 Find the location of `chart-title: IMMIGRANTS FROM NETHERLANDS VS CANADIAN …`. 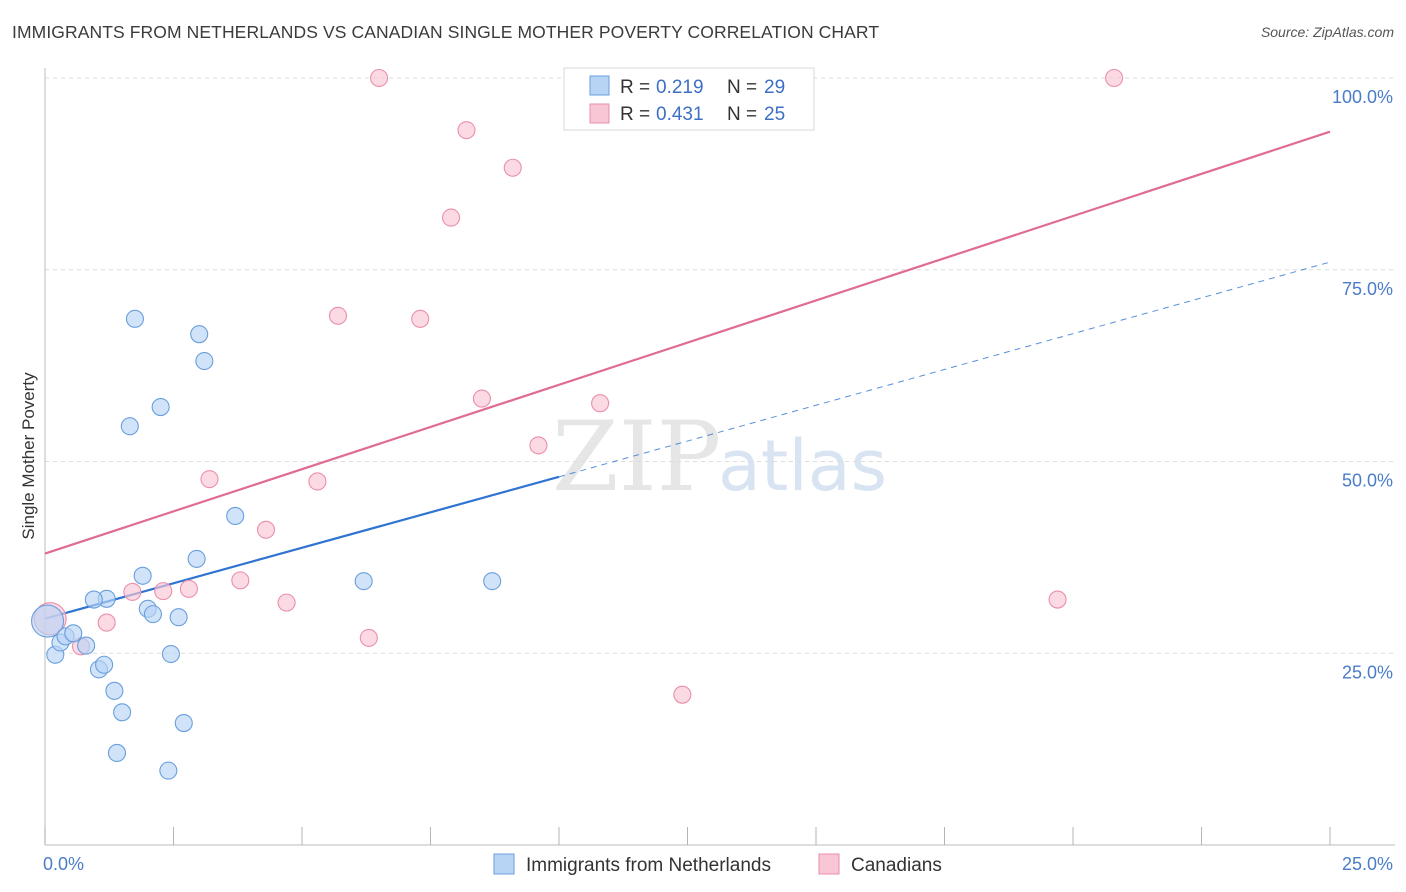

chart-title: IMMIGRANTS FROM NETHERLANDS VS CANADIAN … is located at coordinates (446, 32).